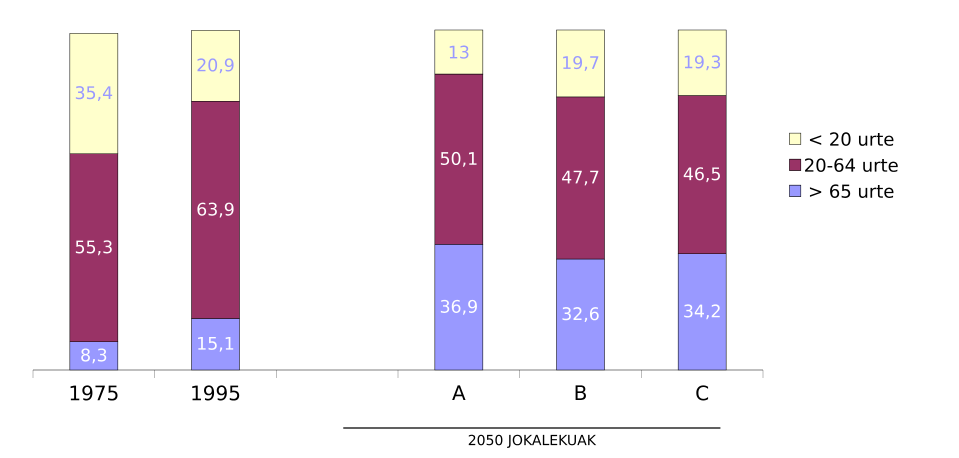  What do you see at coordinates (216, 393) in the screenshot?
I see `x-tick-label: 1995` at bounding box center [216, 393].